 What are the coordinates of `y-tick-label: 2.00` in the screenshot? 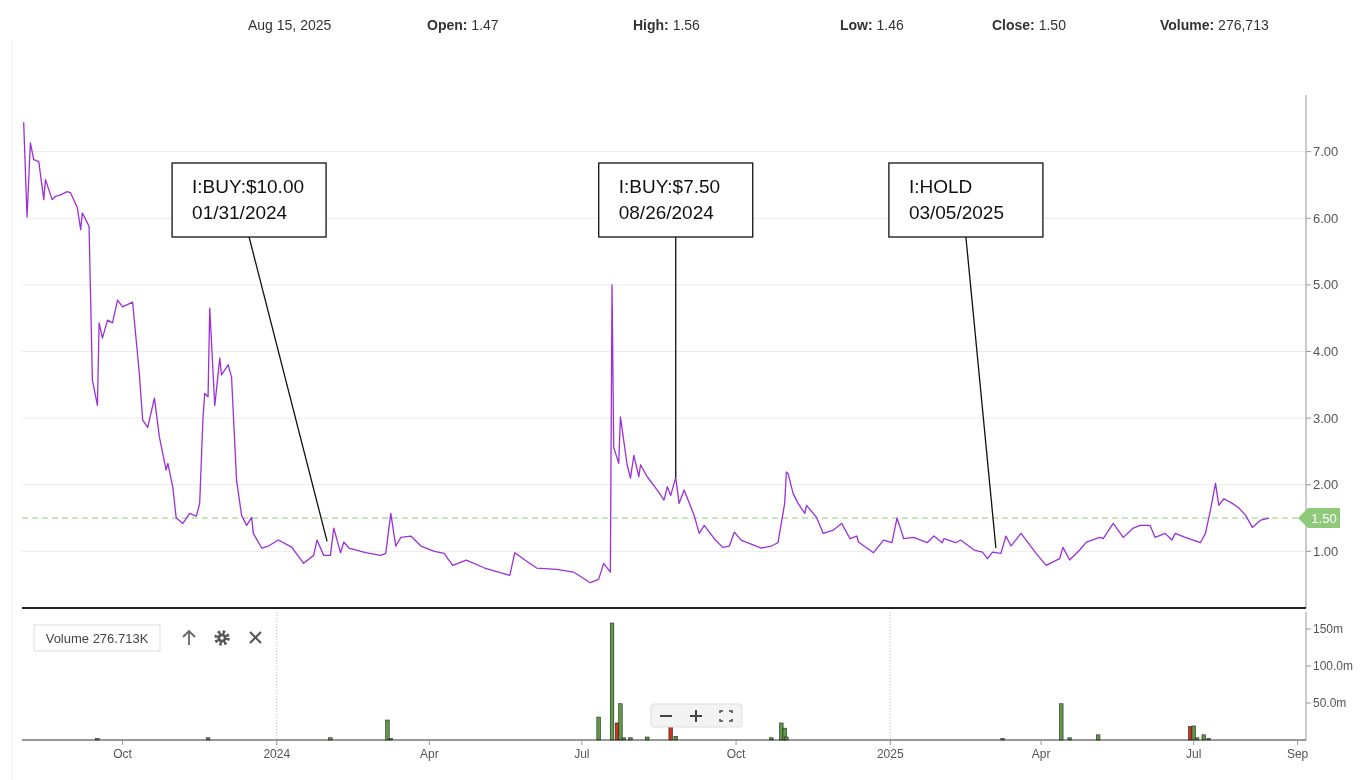 It's located at (1326, 485).